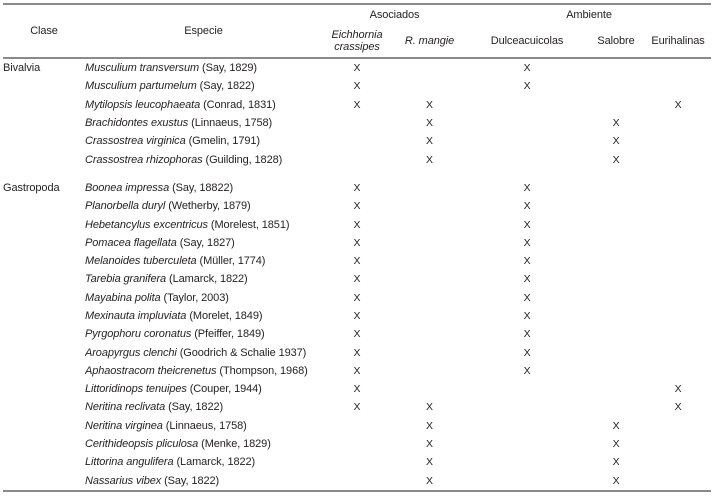 This screenshot has width=714, height=499. I want to click on especie-cell: Musculium partumelum (Say, 1822), so click(203, 86).